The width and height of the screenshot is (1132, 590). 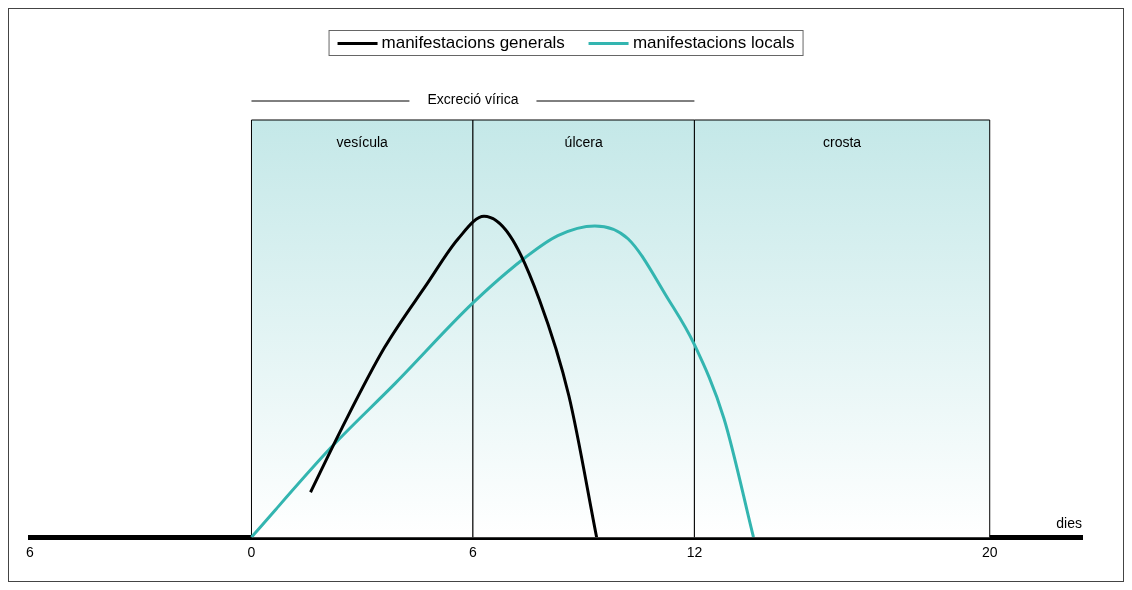 I want to click on x-tick-label: 20, so click(x=989, y=552).